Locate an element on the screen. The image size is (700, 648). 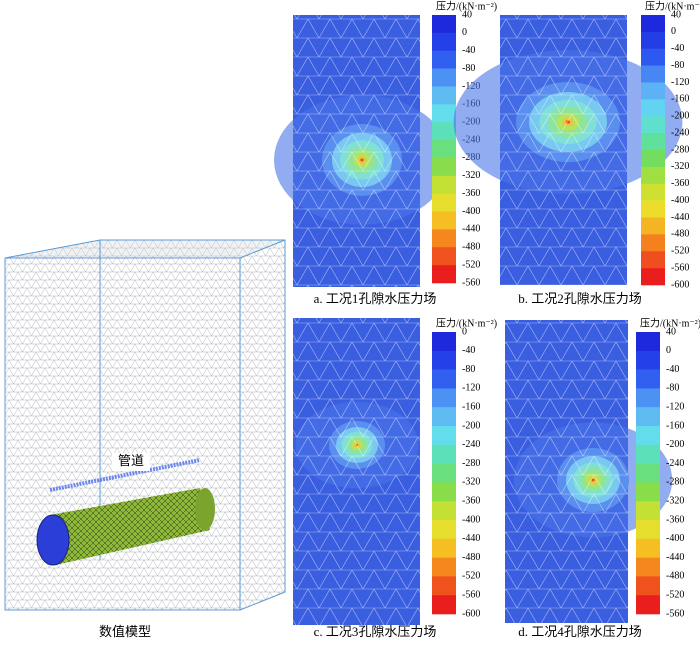
box-top is located at coordinates (145, 249).